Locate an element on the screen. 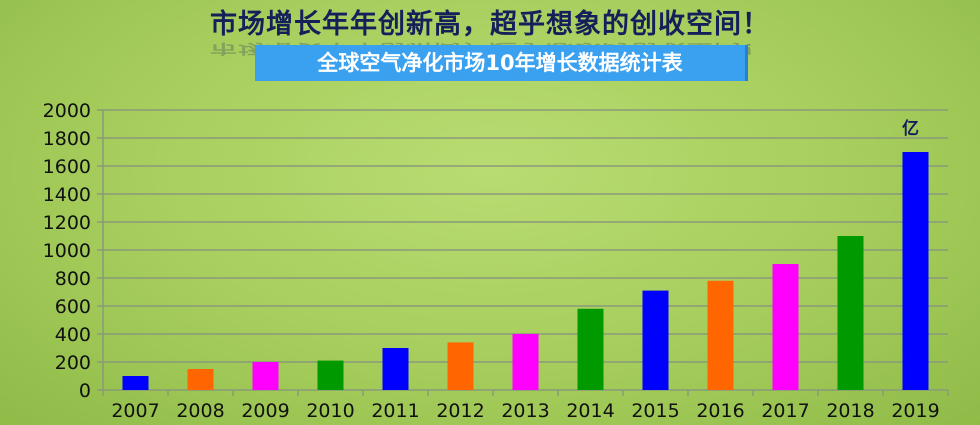 The image size is (980, 425). y-tick-label: 400 is located at coordinates (73, 335).